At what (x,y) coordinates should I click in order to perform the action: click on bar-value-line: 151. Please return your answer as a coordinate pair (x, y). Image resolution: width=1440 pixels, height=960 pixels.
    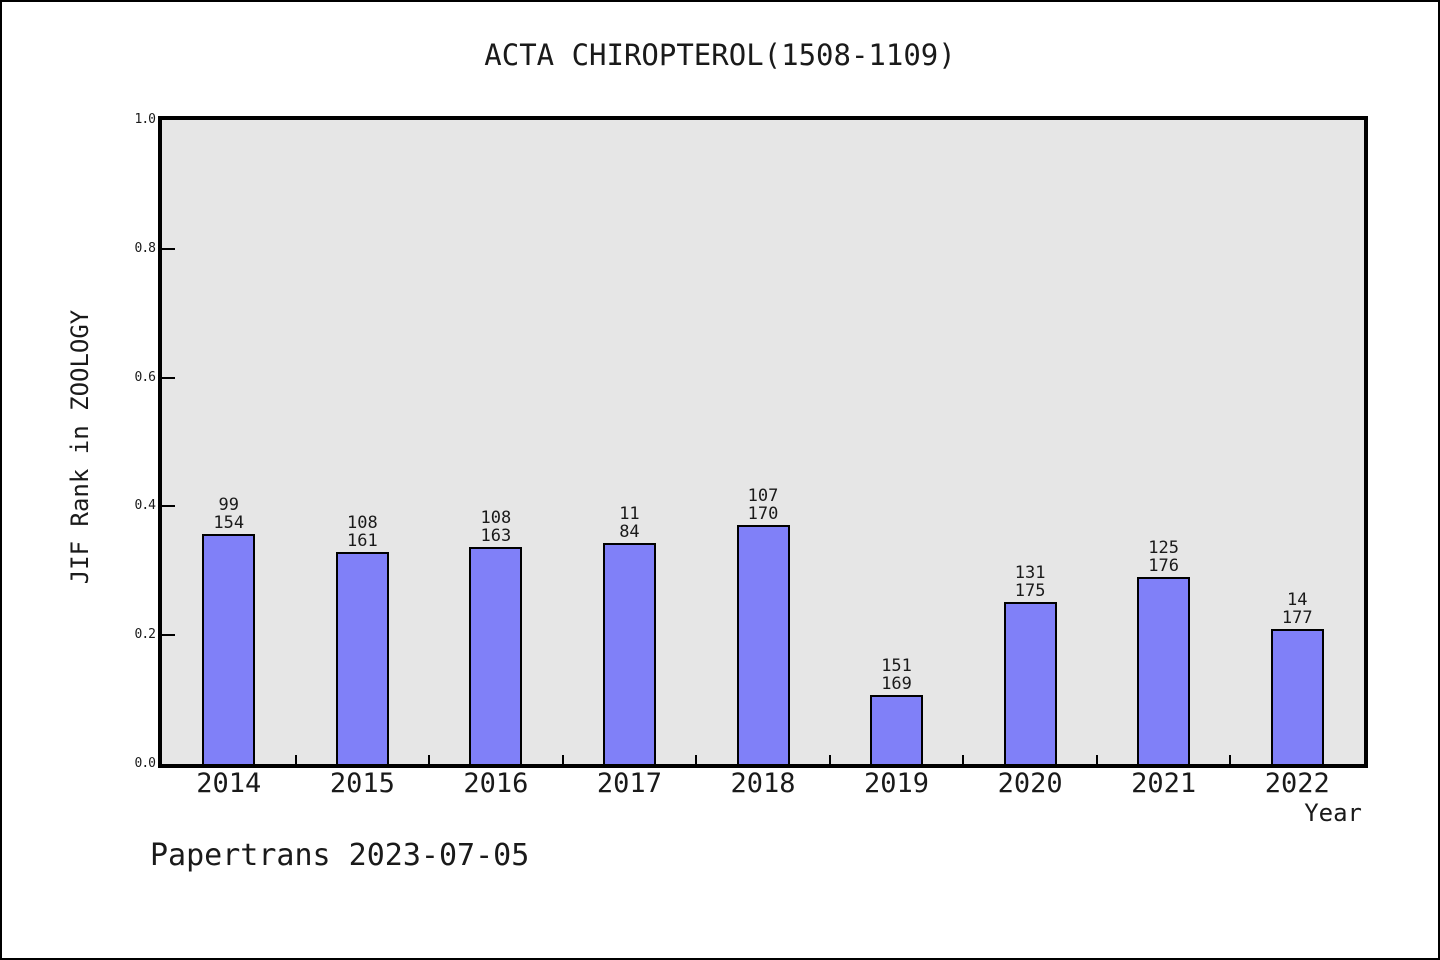
    Looking at the image, I should click on (896, 666).